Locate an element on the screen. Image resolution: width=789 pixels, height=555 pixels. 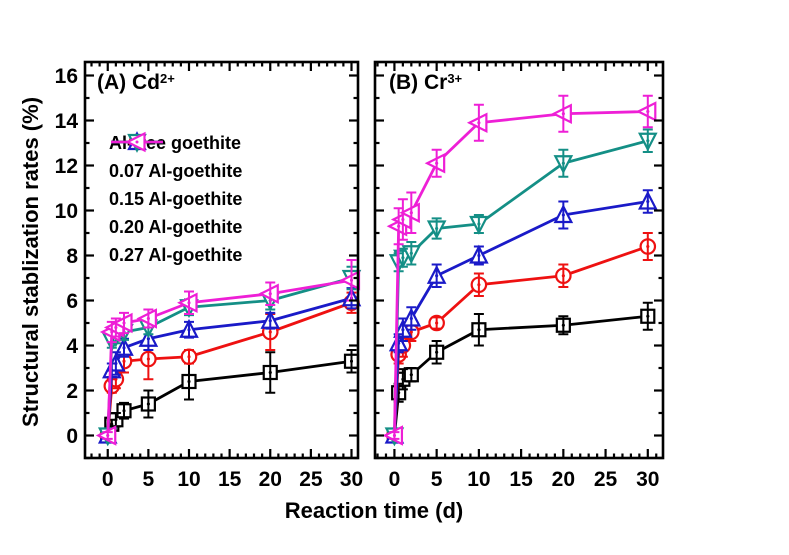
legend-label: 0.15 Al-goethite is located at coordinates (176, 198).